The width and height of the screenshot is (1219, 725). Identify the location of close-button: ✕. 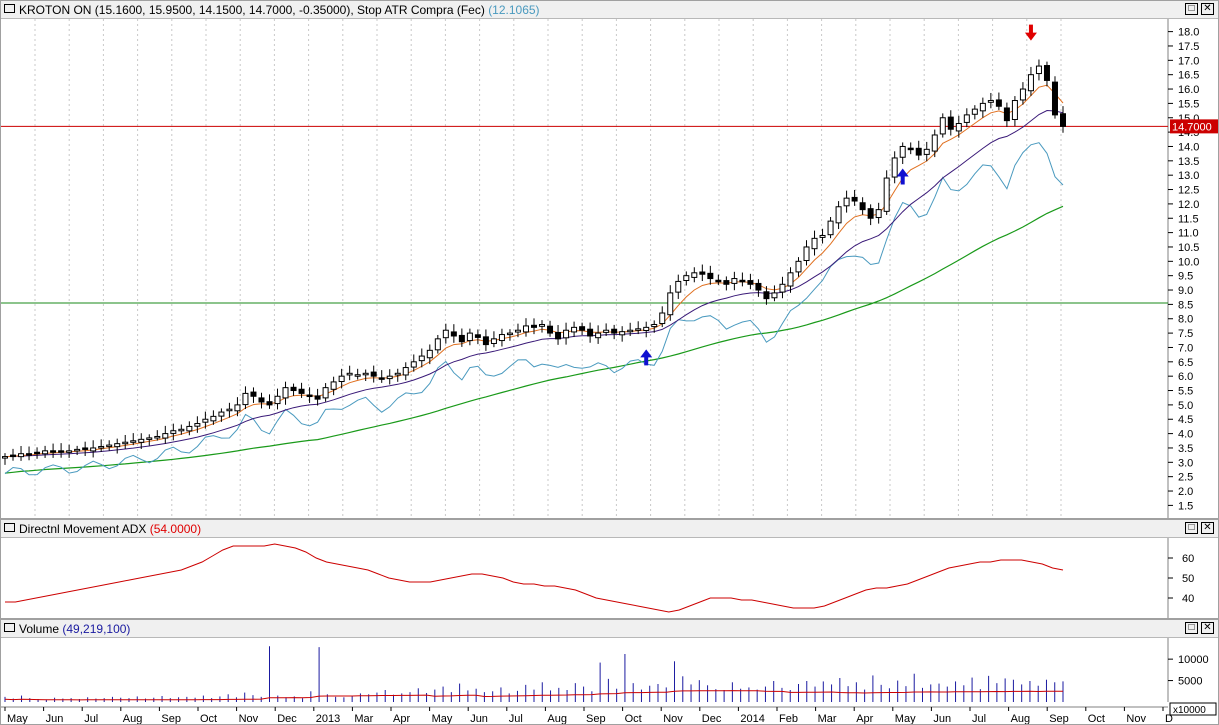
(1207, 9).